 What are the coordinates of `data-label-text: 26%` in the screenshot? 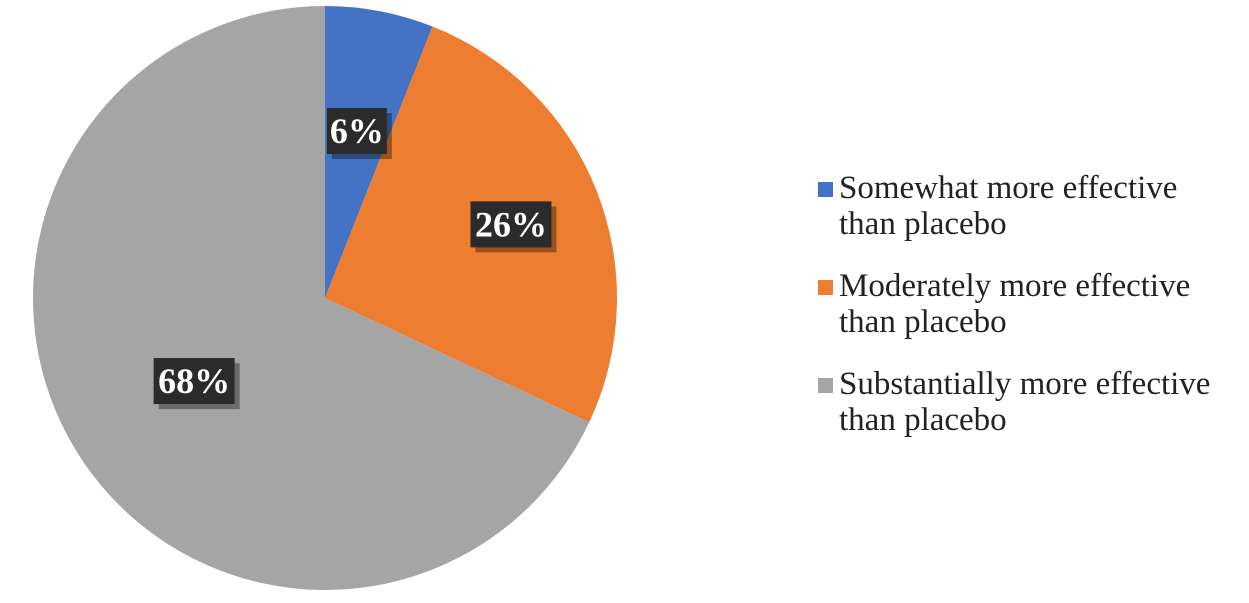 It's located at (511, 224).